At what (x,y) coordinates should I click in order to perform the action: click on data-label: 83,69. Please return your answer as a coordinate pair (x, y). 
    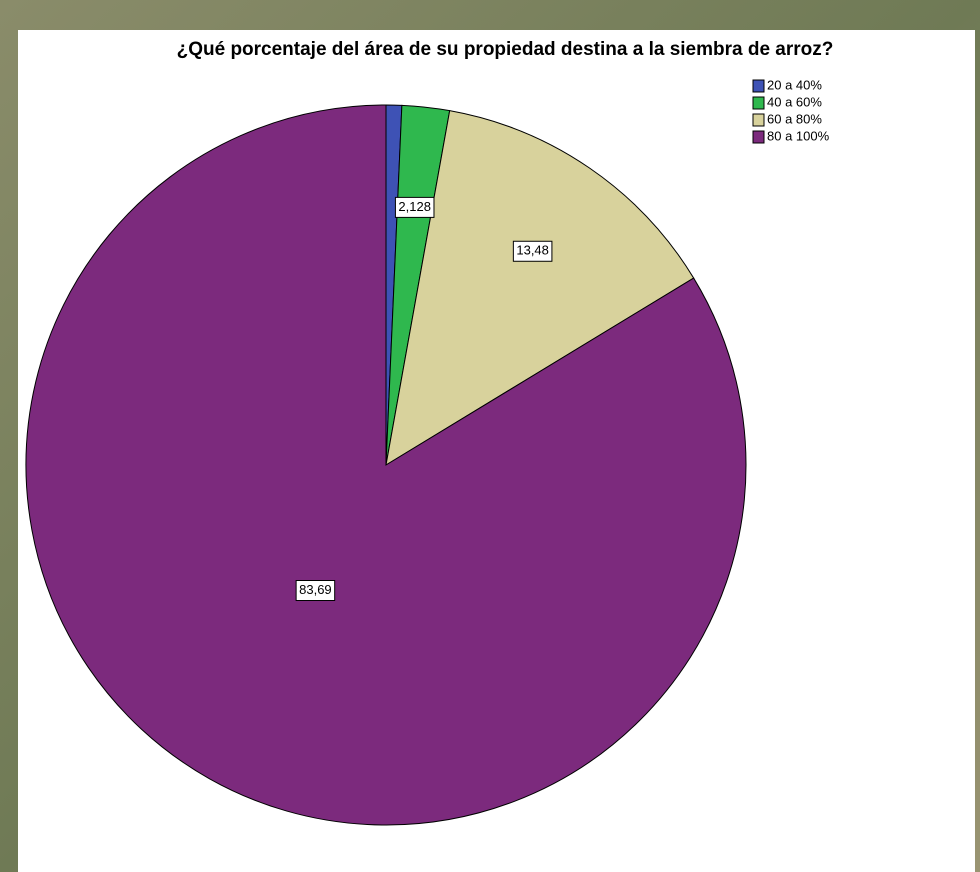
    Looking at the image, I should click on (315, 589).